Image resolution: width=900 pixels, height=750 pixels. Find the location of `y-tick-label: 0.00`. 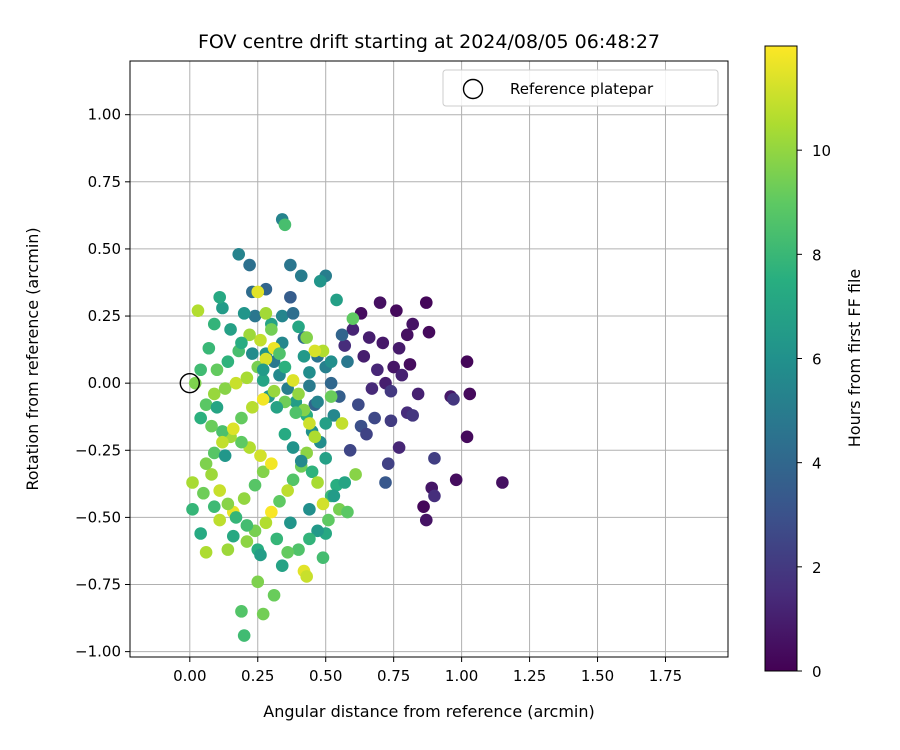

y-tick-label: 0.00 is located at coordinates (104, 383).